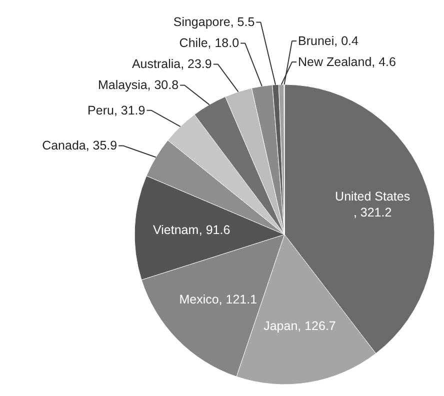  What do you see at coordinates (214, 230) in the screenshot?
I see `data-label: , 91.6` at bounding box center [214, 230].